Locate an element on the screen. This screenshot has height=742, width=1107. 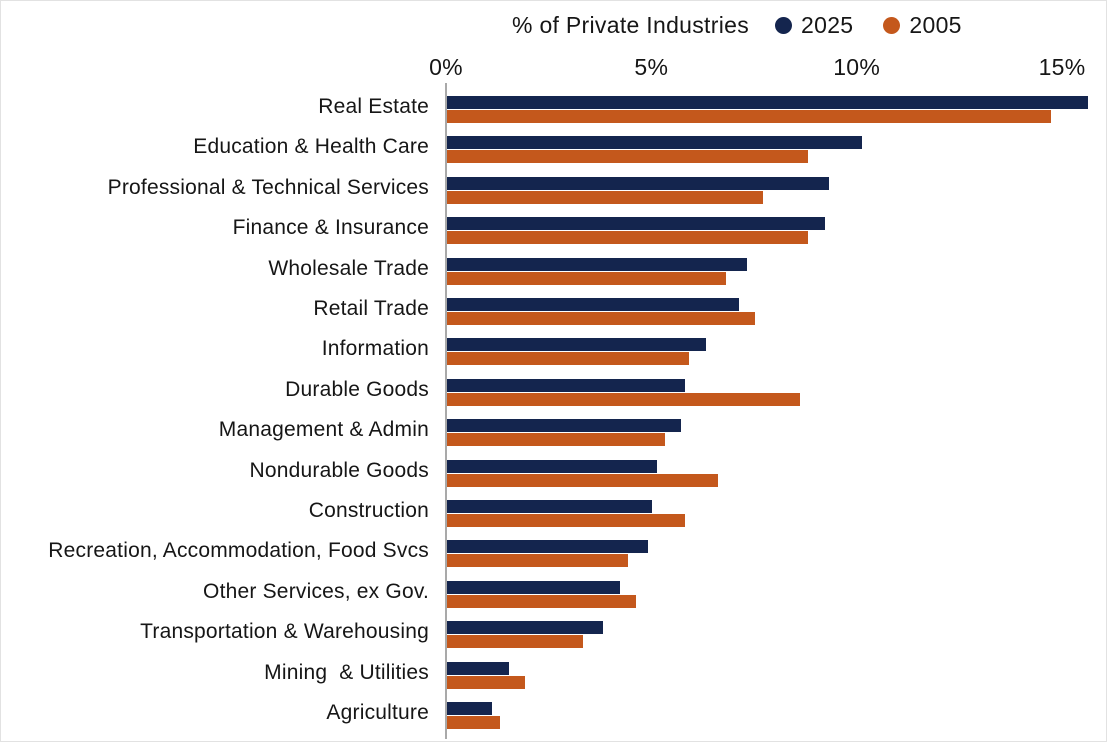
legend: % of Private Industries 2025 2005 is located at coordinates (737, 25).